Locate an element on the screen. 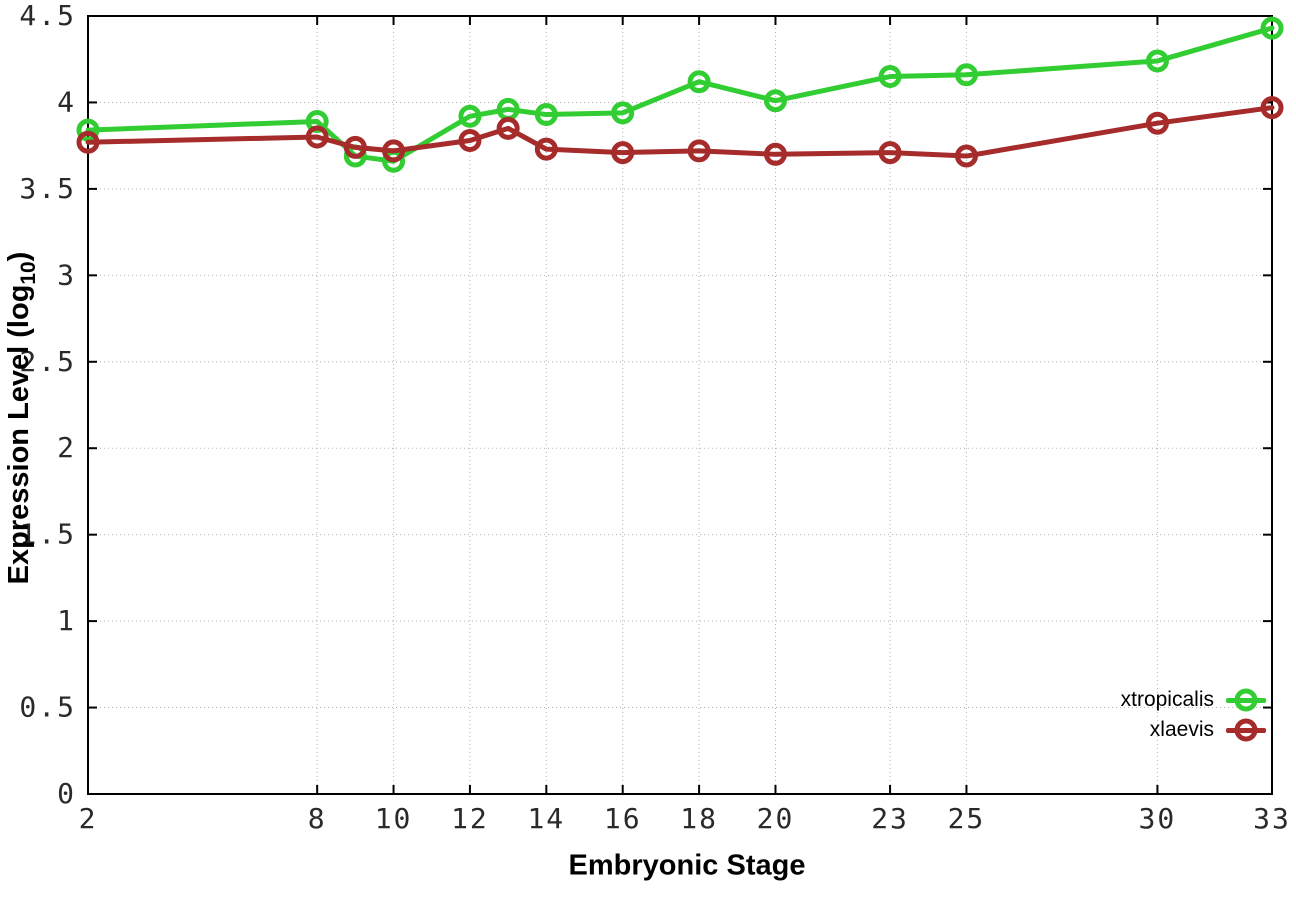  y-tick-label: 0 is located at coordinates (66, 793).